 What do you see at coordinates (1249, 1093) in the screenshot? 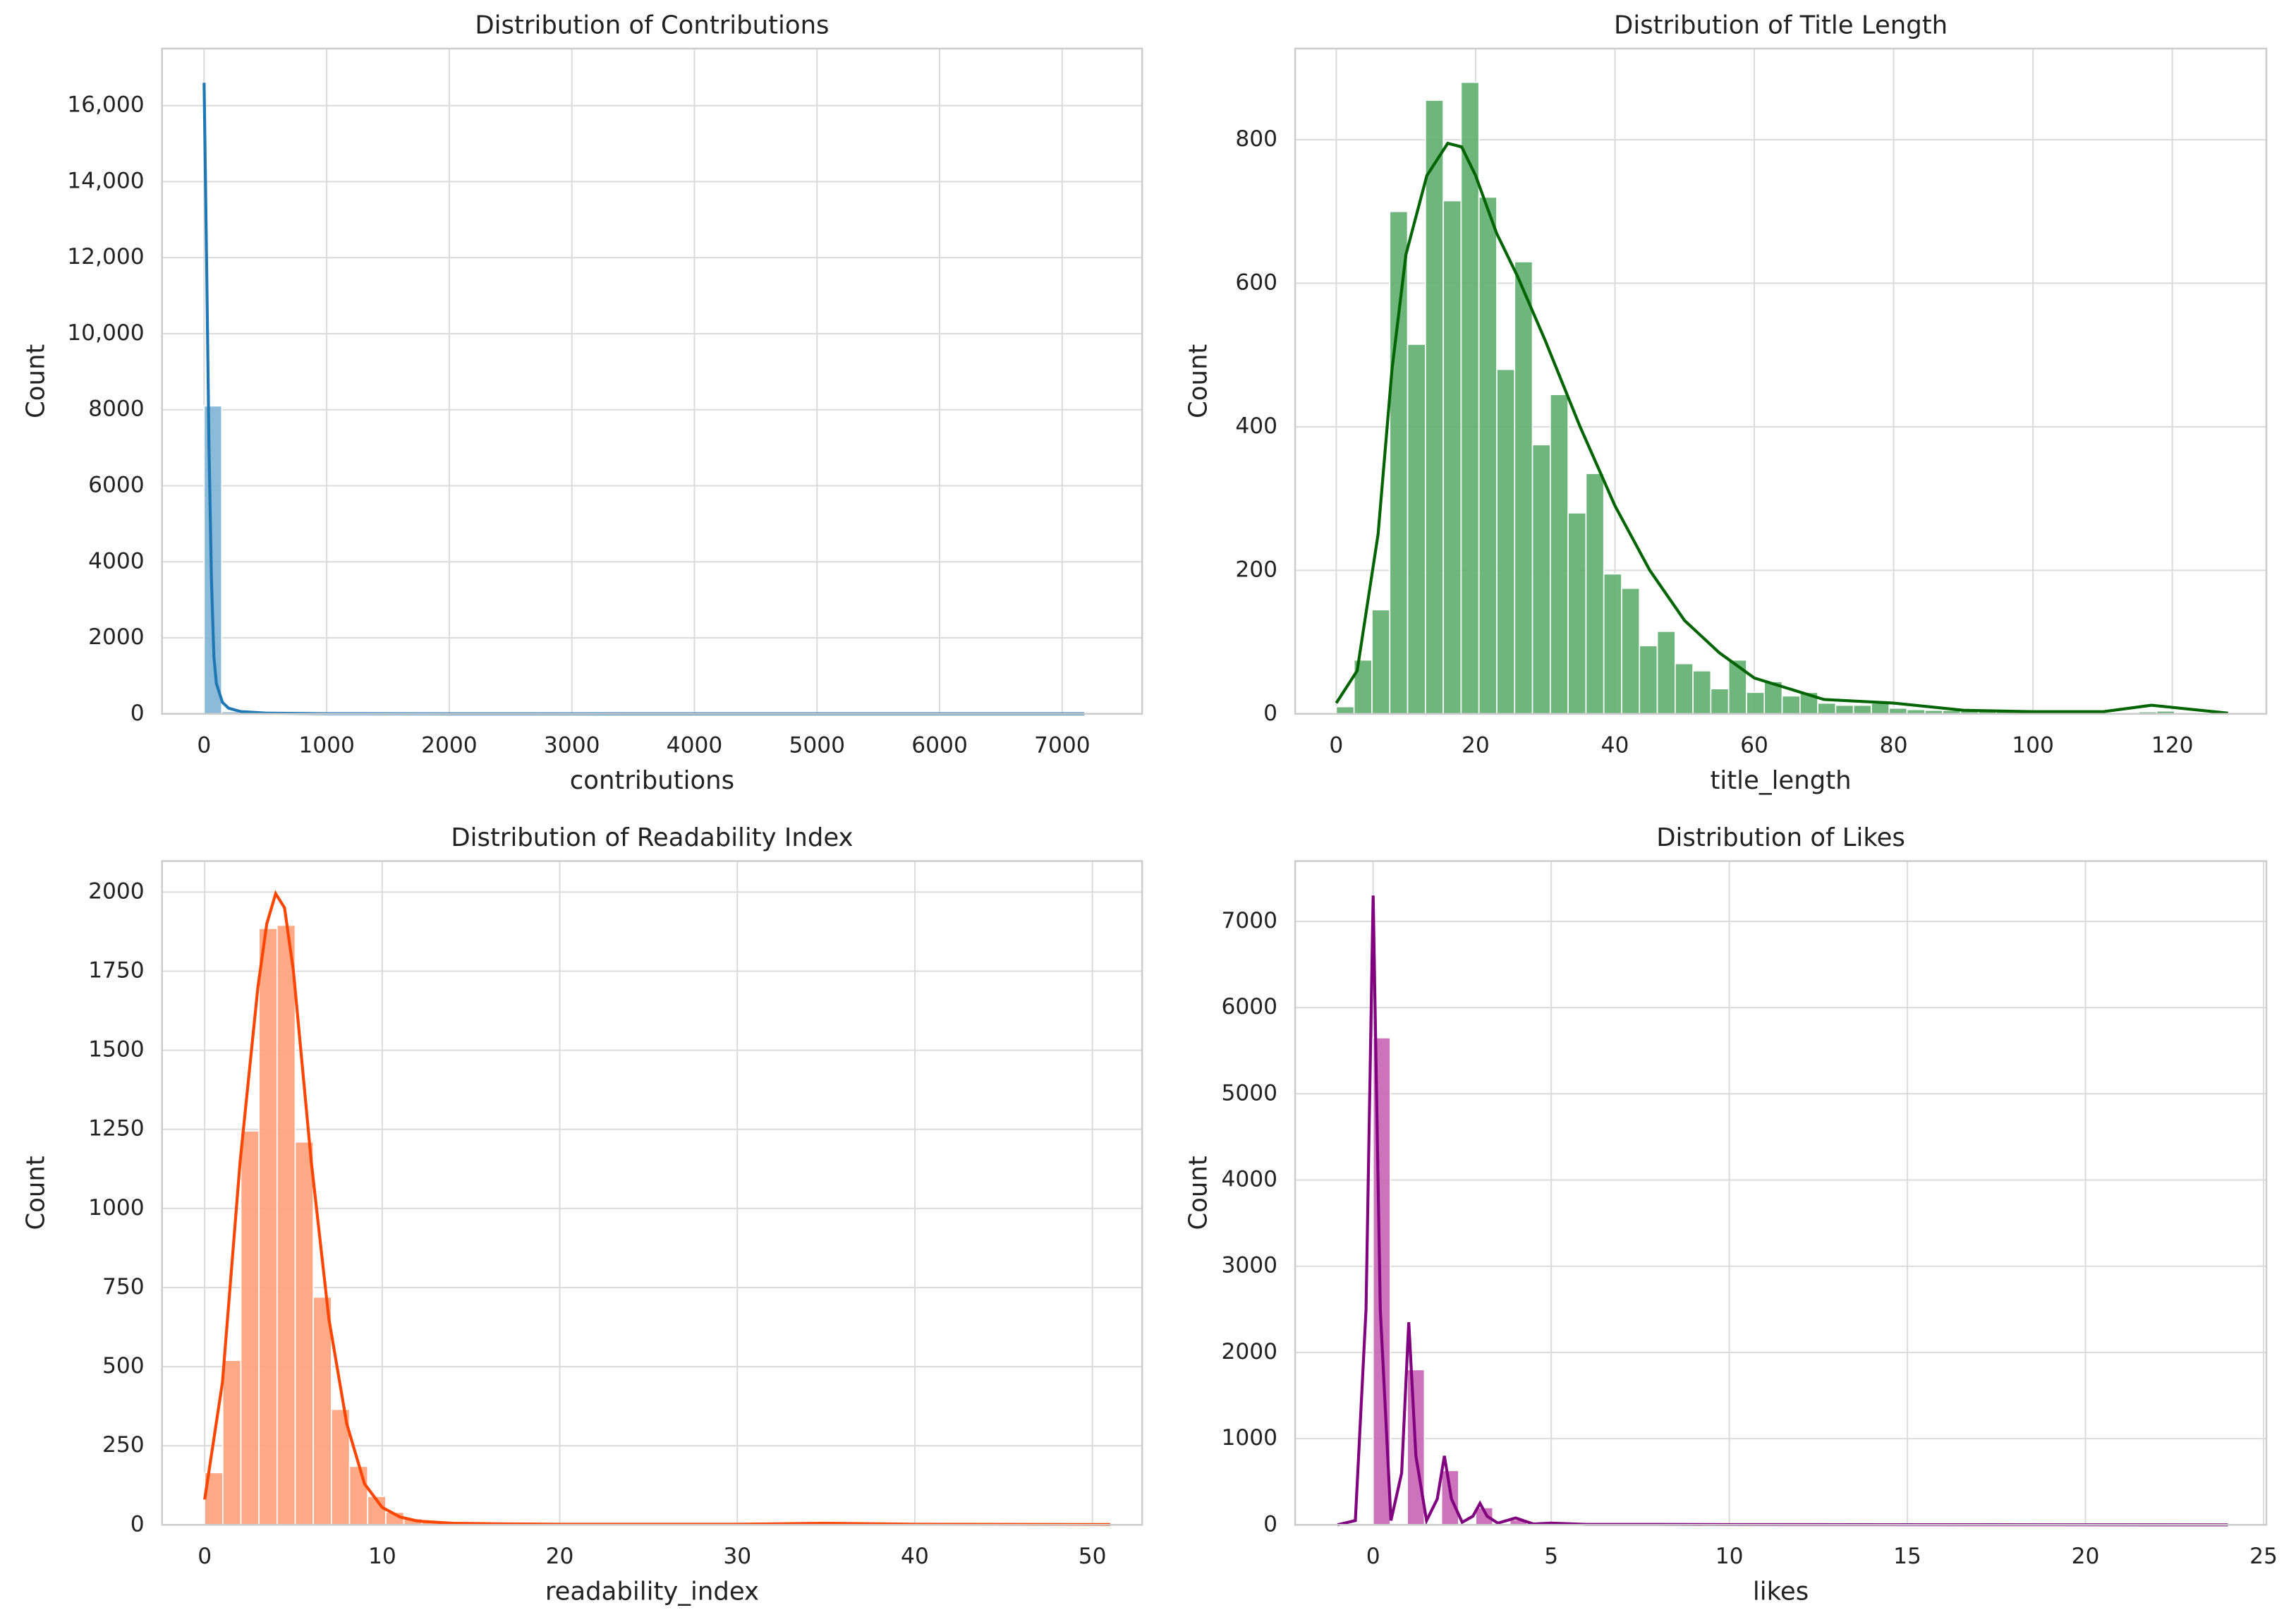
I see `y-tick-label: 5000` at bounding box center [1249, 1093].